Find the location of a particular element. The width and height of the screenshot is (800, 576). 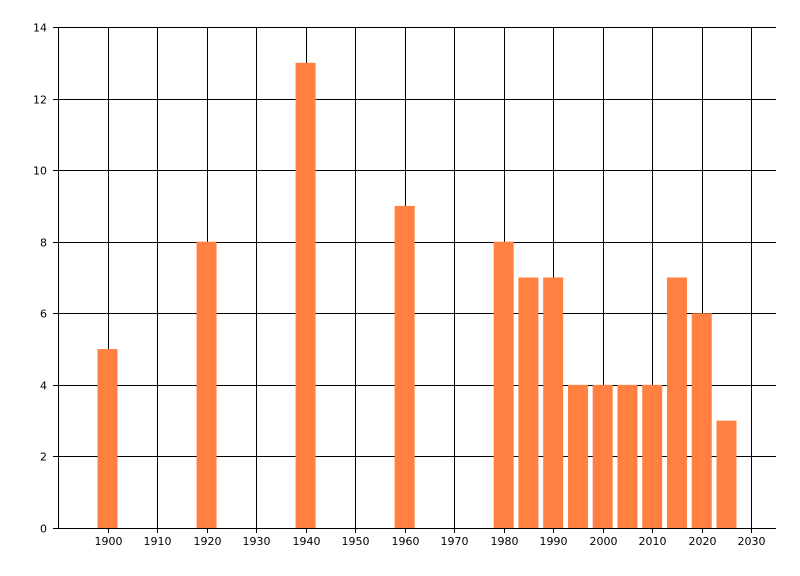

y-tick-labels: 0 2 4 6 8 10 12 14 is located at coordinates (40, 279).